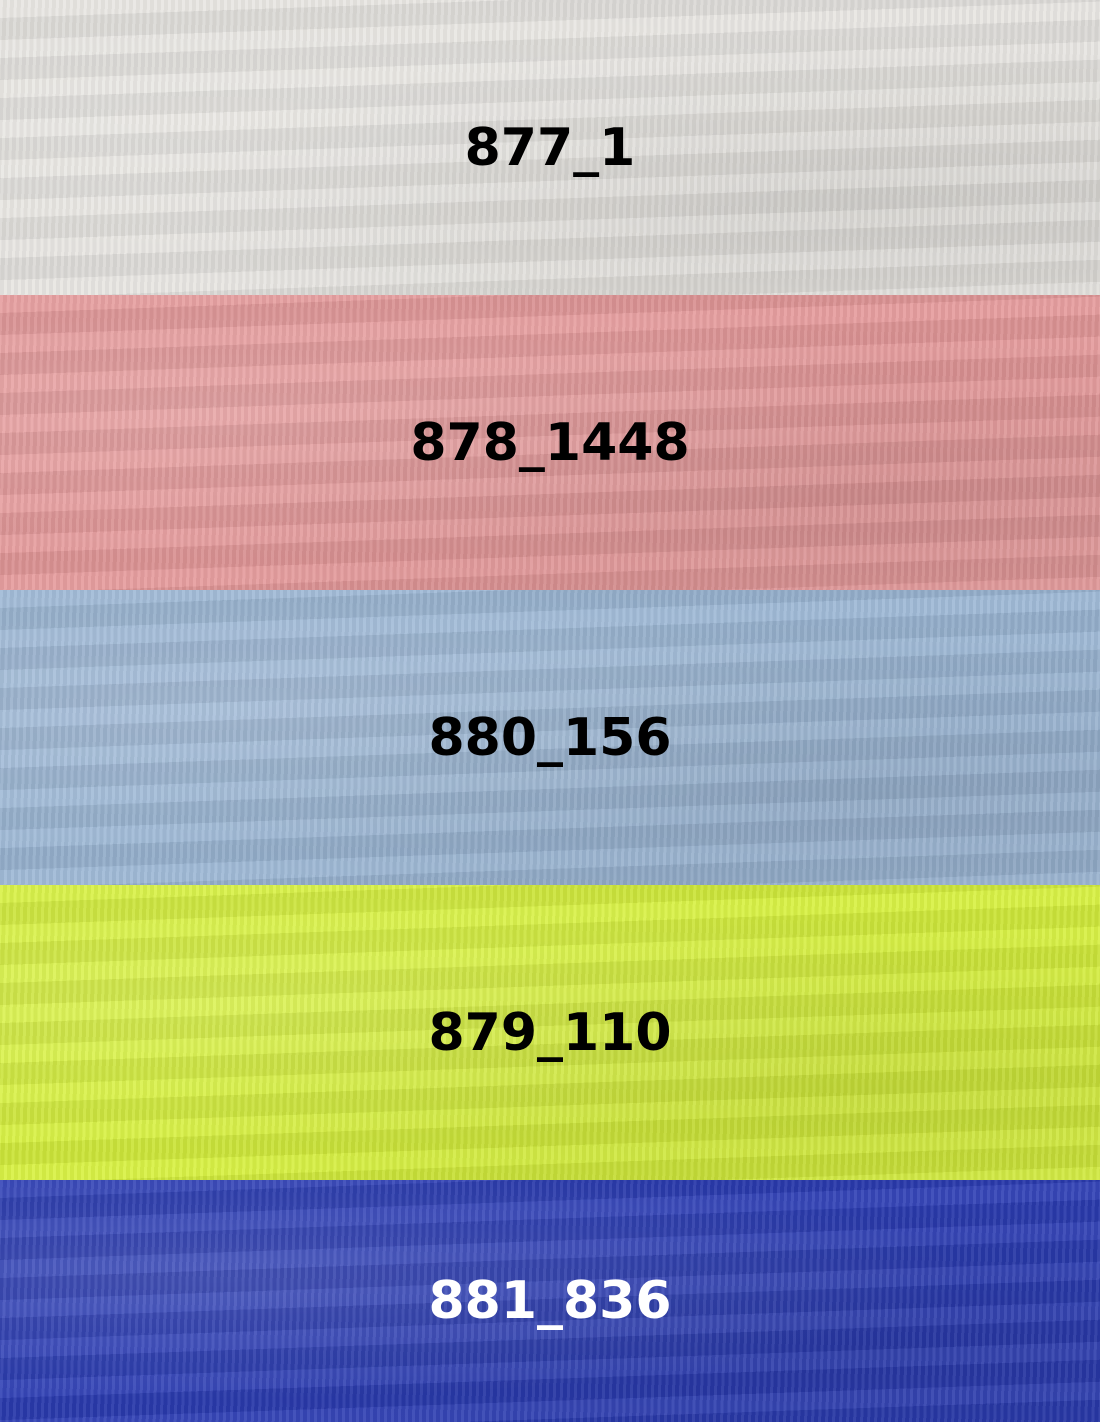  I want to click on swatch-code: 881_836, so click(550, 1301).